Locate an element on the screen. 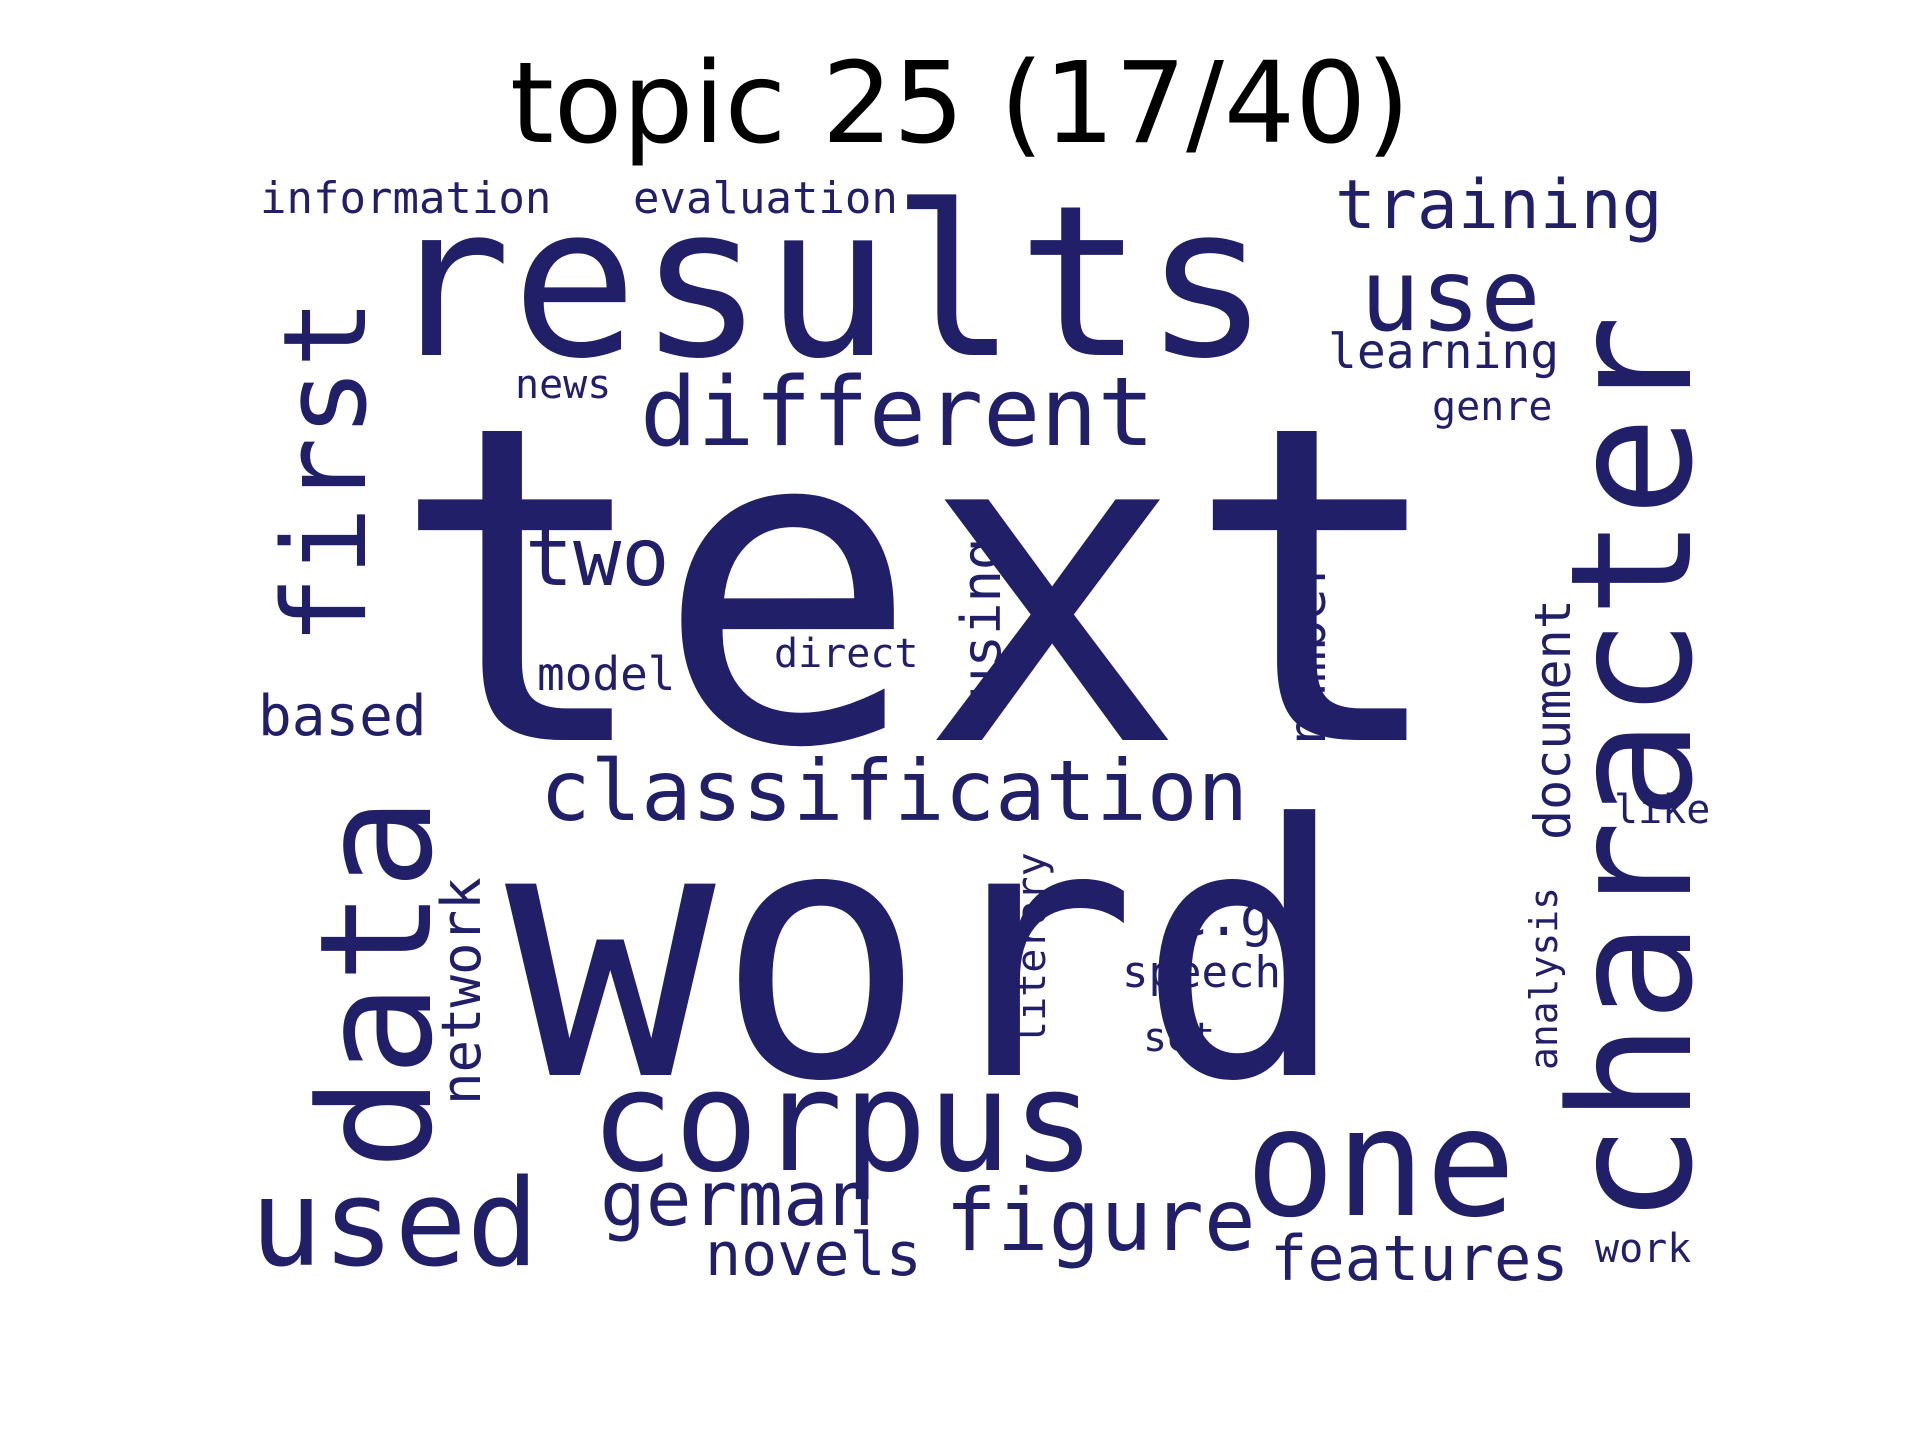 The width and height of the screenshot is (1920, 1440). cloud-word-training: training is located at coordinates (1499, 205).